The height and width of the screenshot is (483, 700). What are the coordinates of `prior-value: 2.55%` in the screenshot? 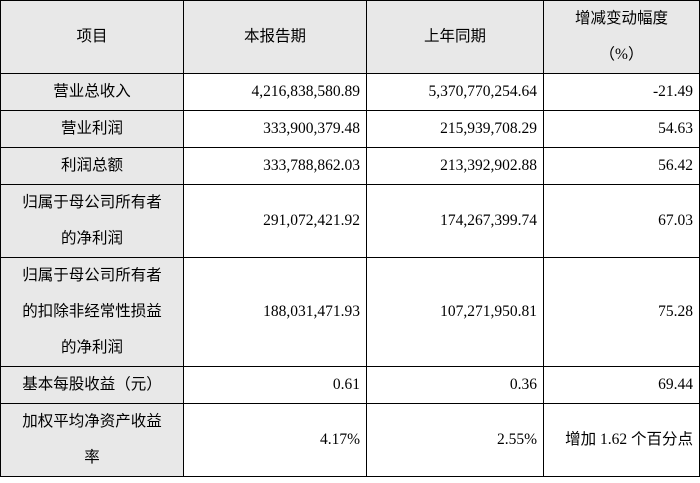 It's located at (455, 440).